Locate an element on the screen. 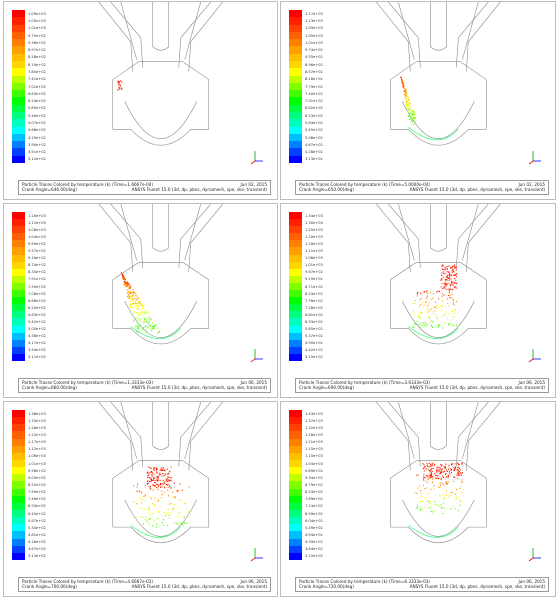 This screenshot has width=557, height=599. legend-label: 1.01e+03 is located at coordinates (314, 265).